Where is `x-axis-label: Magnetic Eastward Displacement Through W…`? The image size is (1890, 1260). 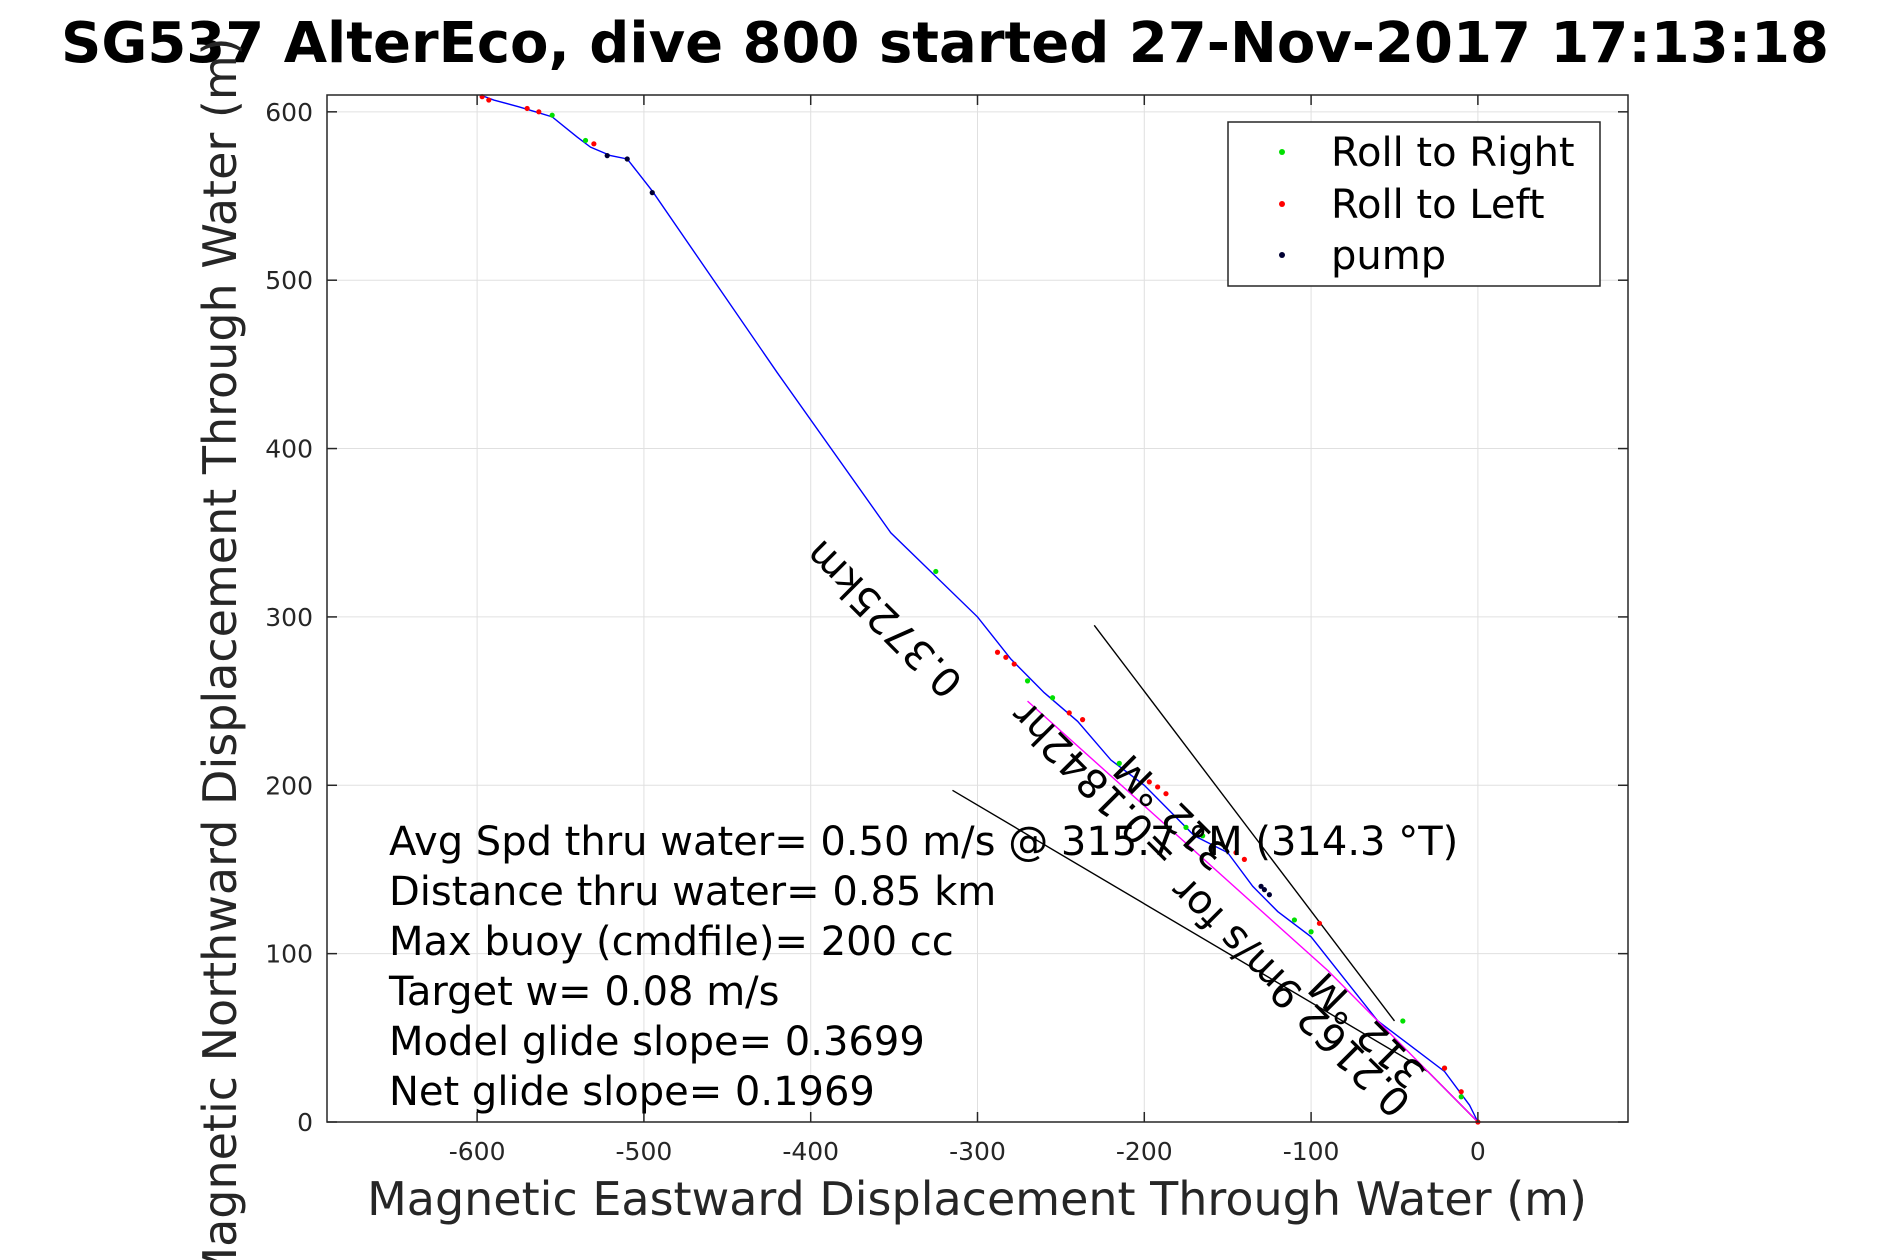
x-axis-label: Magnetic Eastward Displacement Through W… is located at coordinates (977, 1199).